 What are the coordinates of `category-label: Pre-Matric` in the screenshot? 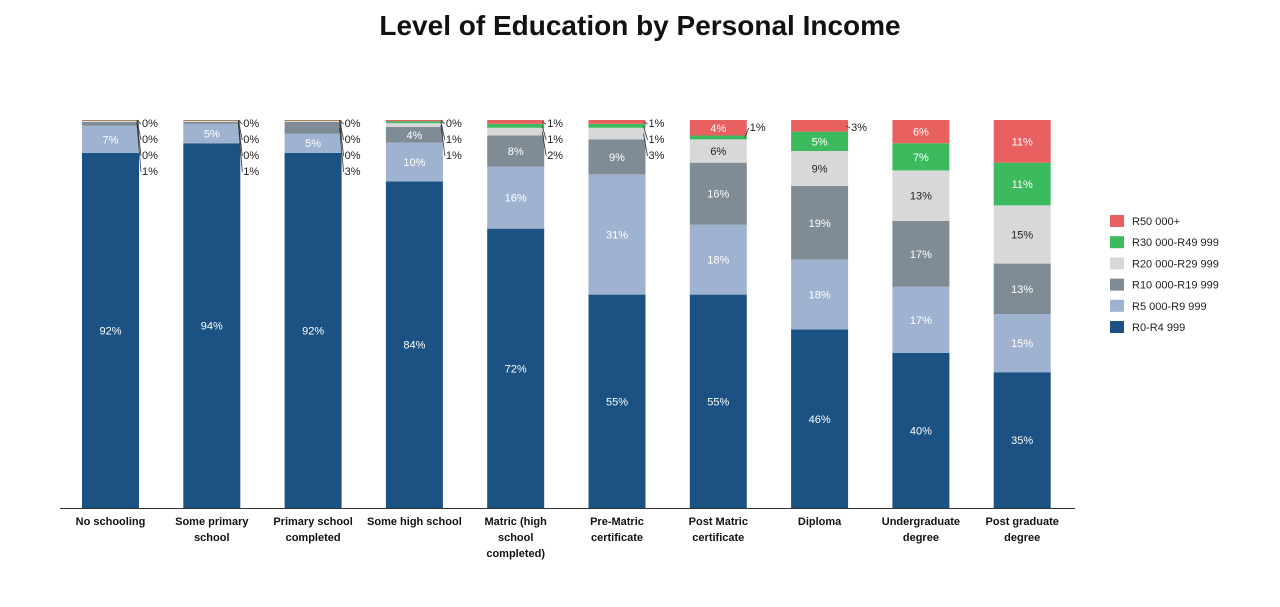 It's located at (617, 522).